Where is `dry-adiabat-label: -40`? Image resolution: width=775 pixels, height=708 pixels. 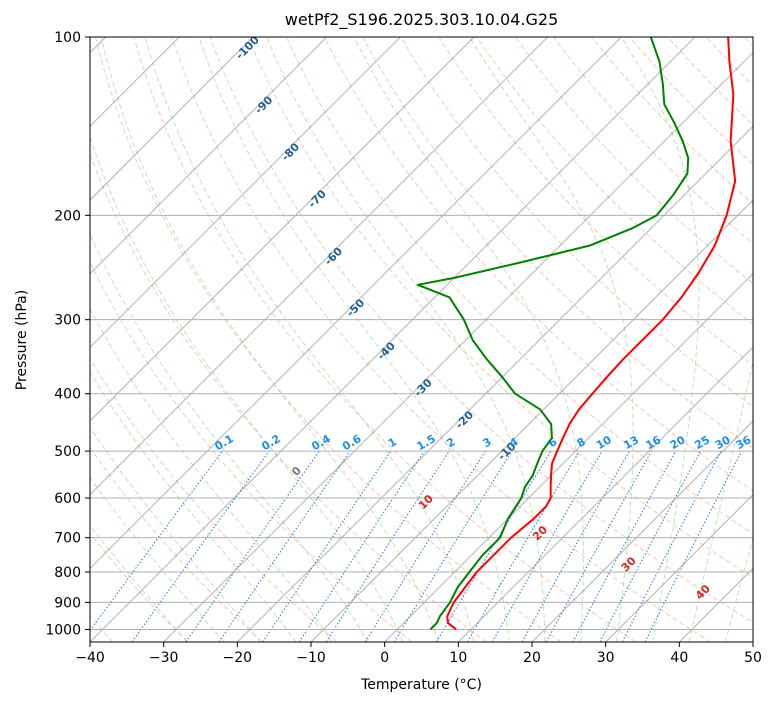 dry-adiabat-label: -40 is located at coordinates (386, 350).